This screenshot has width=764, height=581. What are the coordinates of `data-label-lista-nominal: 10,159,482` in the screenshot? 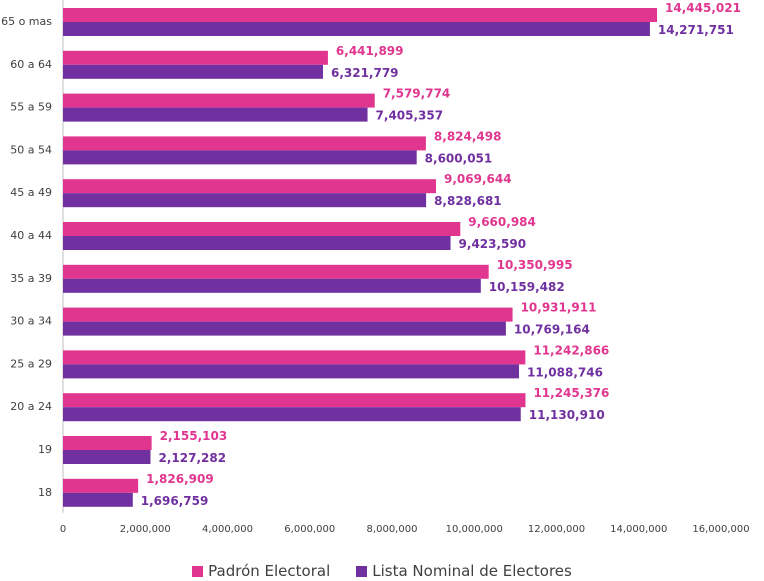 It's located at (527, 287).